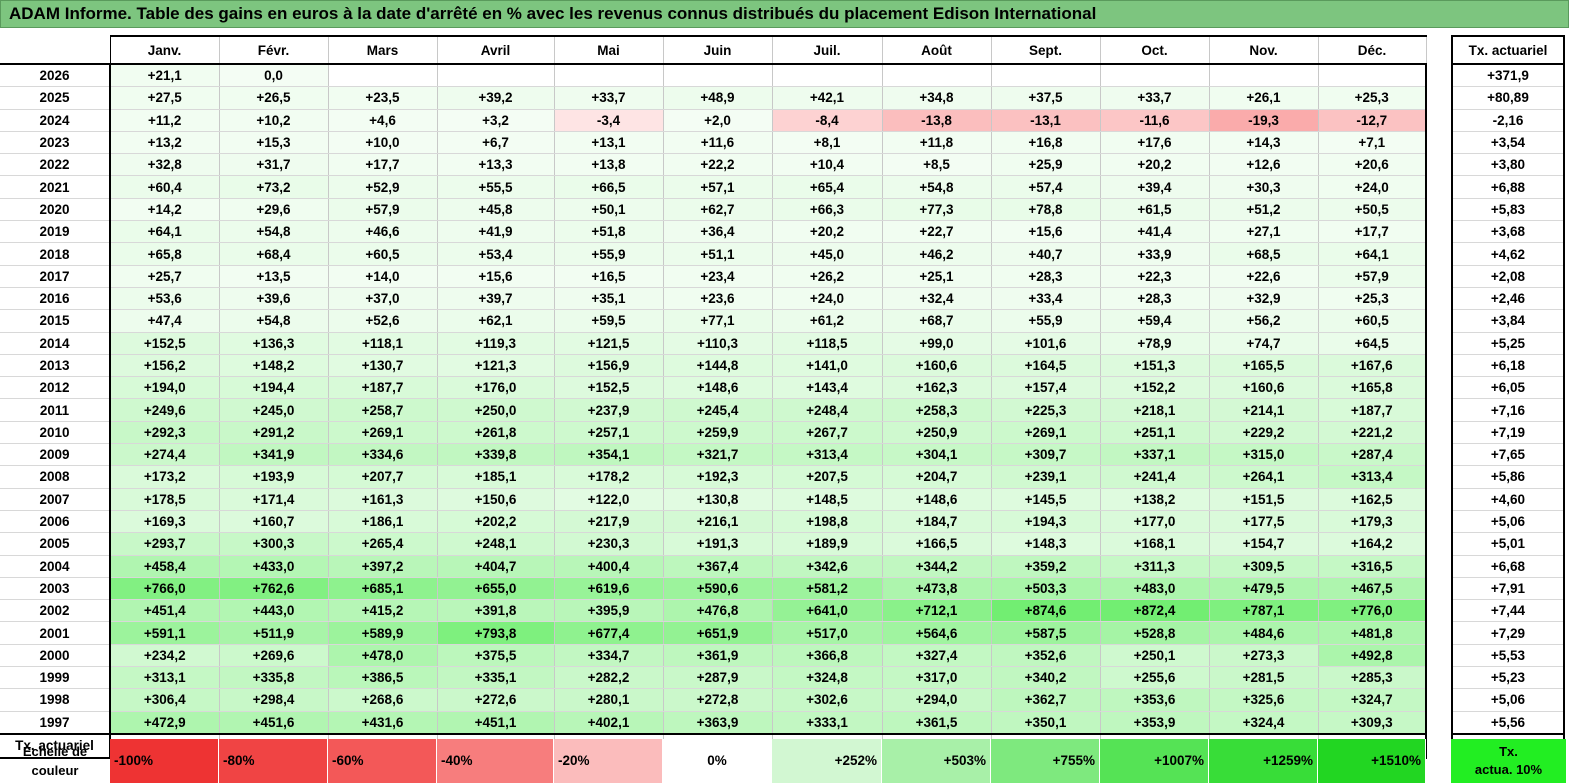  What do you see at coordinates (718, 165) in the screenshot?
I see `value-cell: +22,2` at bounding box center [718, 165].